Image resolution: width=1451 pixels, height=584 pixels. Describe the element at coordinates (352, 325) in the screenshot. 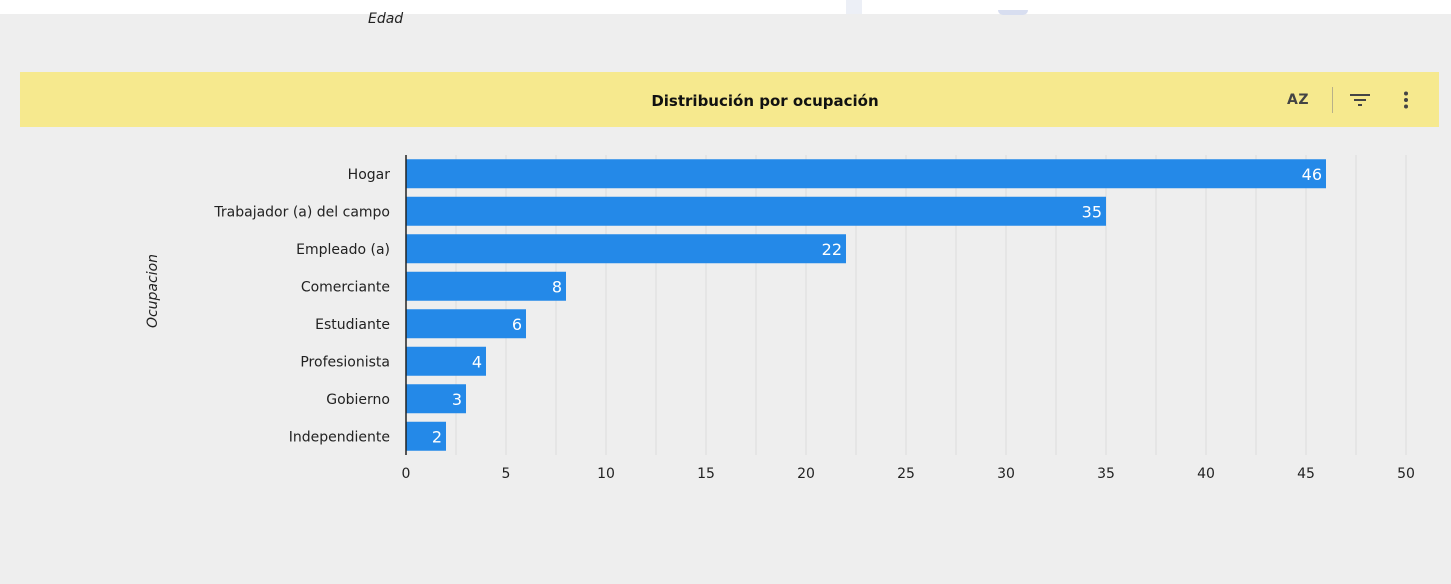

I see `category-label: Estudiante` at that location.